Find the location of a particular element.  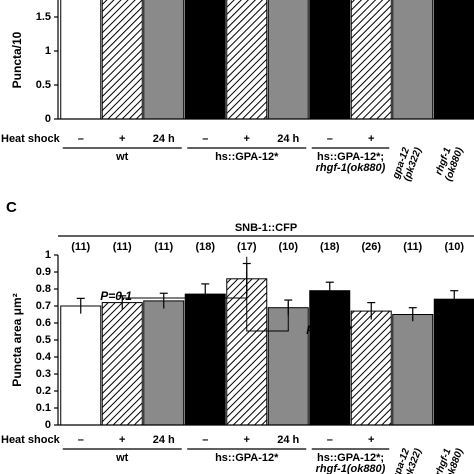

y-tick-label: 0.3 is located at coordinates (43, 374).